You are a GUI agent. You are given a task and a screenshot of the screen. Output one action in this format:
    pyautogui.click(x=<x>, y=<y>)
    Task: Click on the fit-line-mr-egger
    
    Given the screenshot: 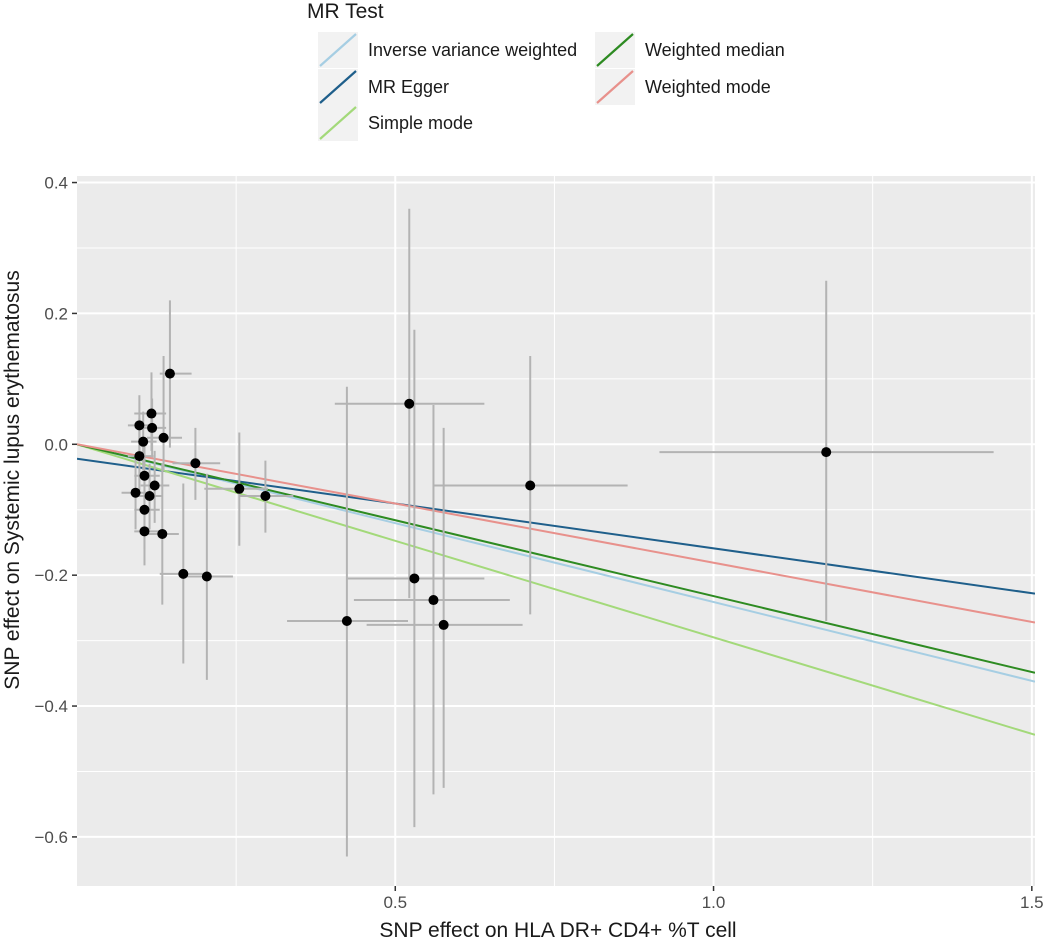 What is the action you would take?
    pyautogui.click(x=556, y=526)
    